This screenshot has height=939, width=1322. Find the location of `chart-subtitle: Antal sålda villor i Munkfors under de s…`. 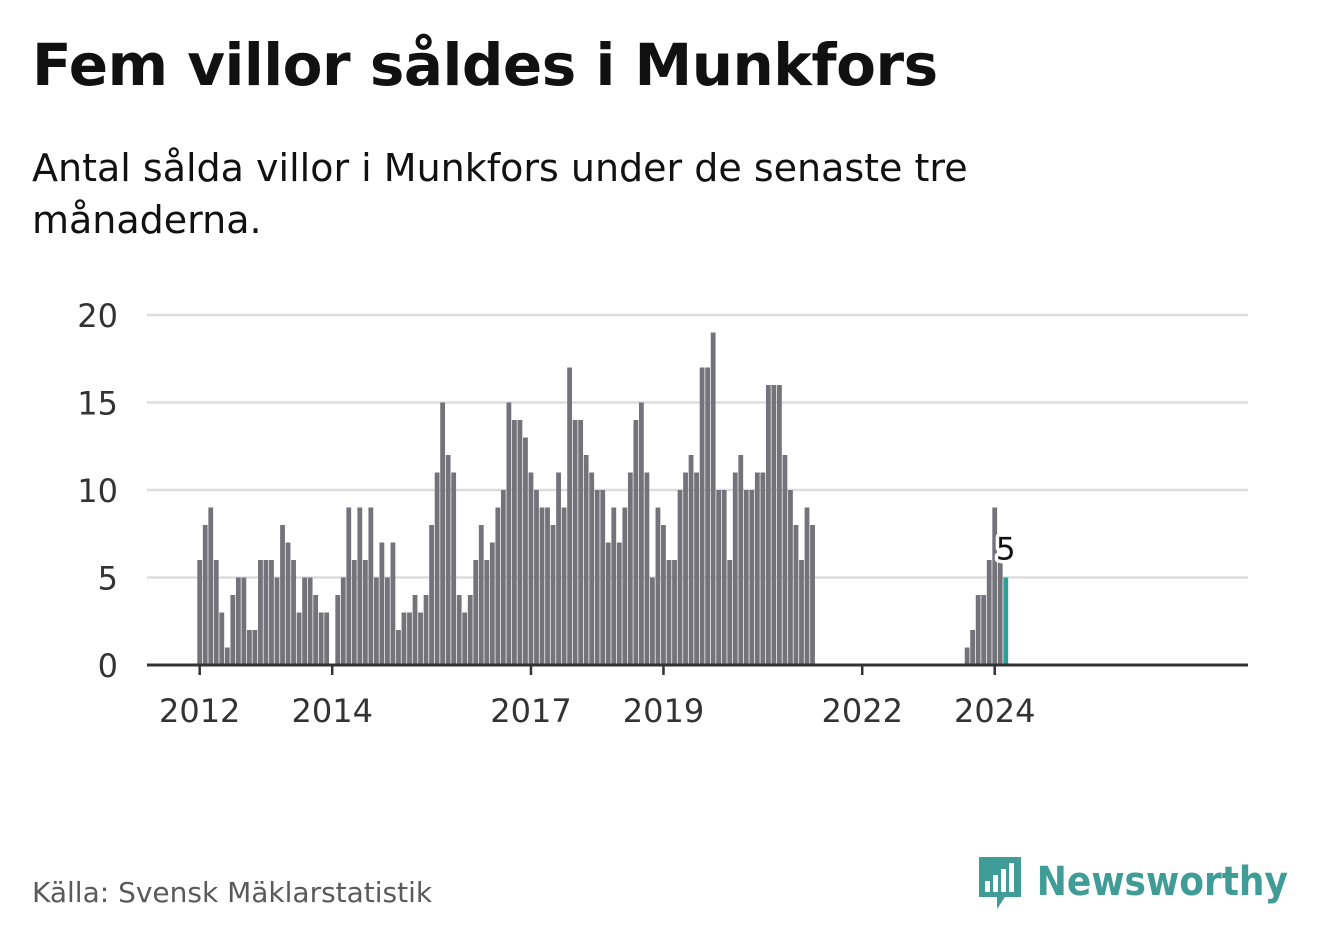

chart-subtitle: Antal sålda villor i Munkfors under de s… is located at coordinates (500, 194).